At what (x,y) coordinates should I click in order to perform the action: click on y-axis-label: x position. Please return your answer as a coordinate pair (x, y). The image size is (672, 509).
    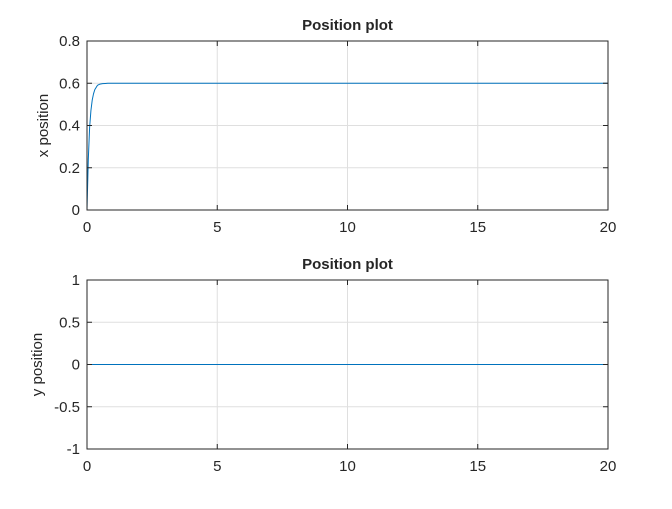
    Looking at the image, I should click on (43, 125).